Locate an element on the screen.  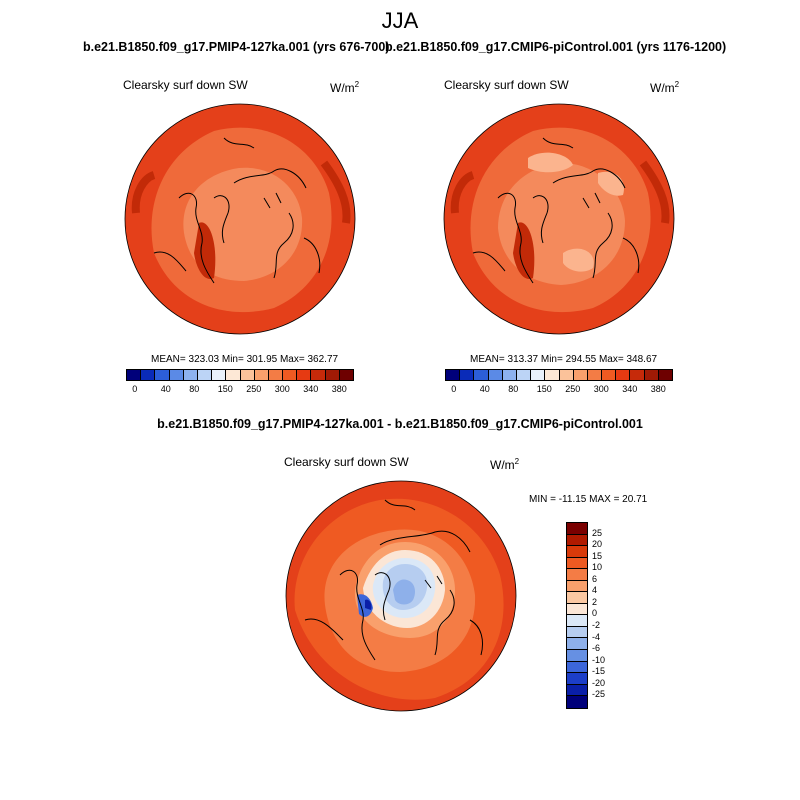
panel2-colorbar-ticks: 0 40 80 150 250 300 340 380 is located at coordinates (559, 387).